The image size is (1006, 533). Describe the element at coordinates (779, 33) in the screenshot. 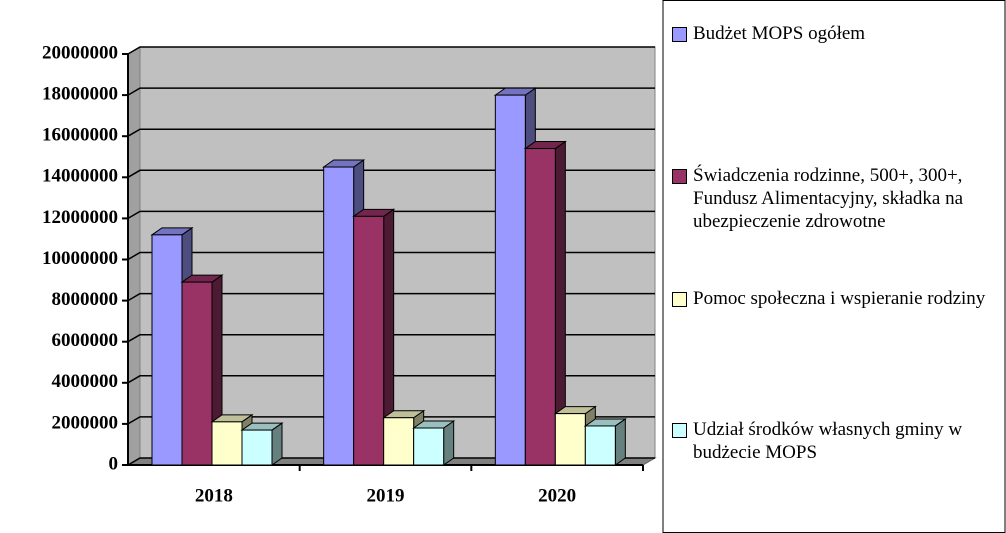

I see `legend-label: Budżet MOPS ogółem` at that location.